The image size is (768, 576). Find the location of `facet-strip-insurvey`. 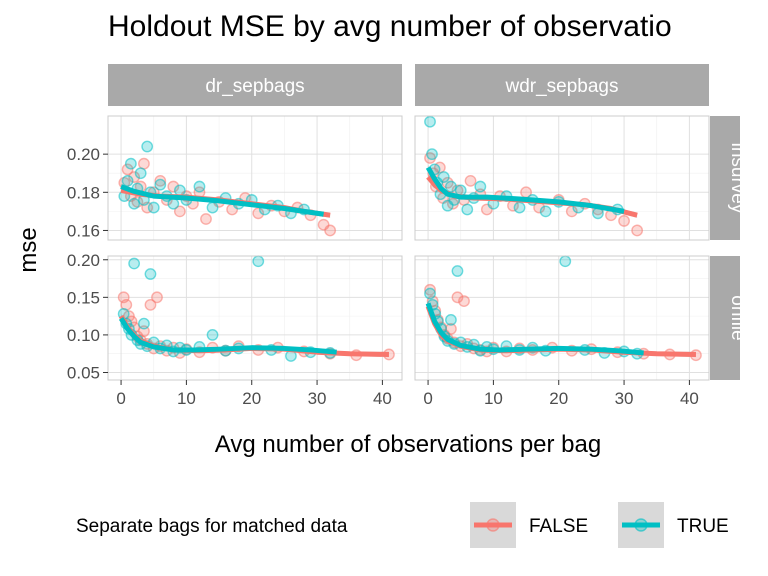

facet-strip-insurvey is located at coordinates (725, 178).